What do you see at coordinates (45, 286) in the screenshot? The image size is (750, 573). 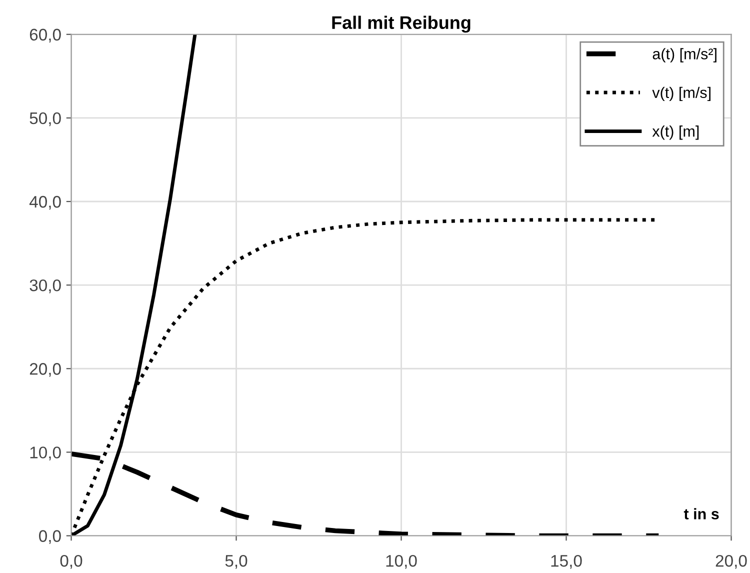 I see `y-tick-label: 30,0` at bounding box center [45, 286].